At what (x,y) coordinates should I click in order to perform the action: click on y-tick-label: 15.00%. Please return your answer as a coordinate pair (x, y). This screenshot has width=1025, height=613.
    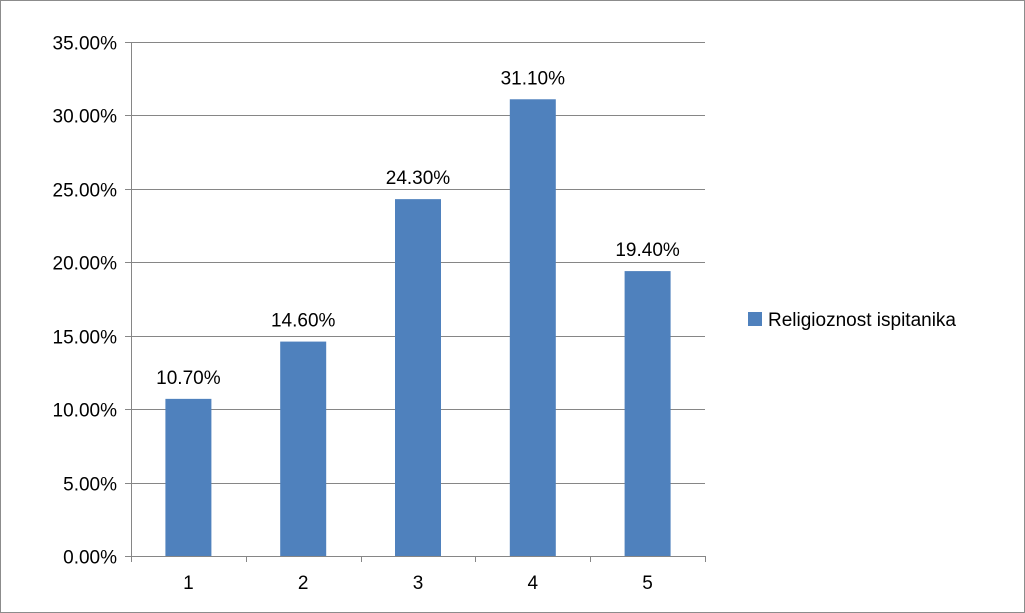
    Looking at the image, I should click on (85, 338).